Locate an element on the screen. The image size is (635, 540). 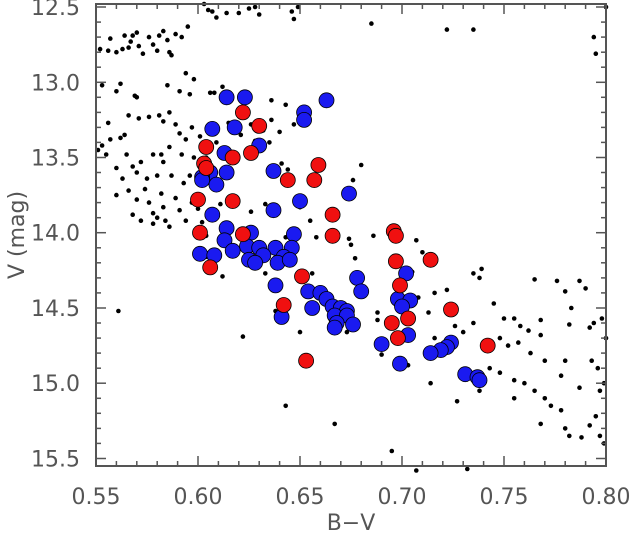
y-tick-label: 14.5 is located at coordinates (55, 309).